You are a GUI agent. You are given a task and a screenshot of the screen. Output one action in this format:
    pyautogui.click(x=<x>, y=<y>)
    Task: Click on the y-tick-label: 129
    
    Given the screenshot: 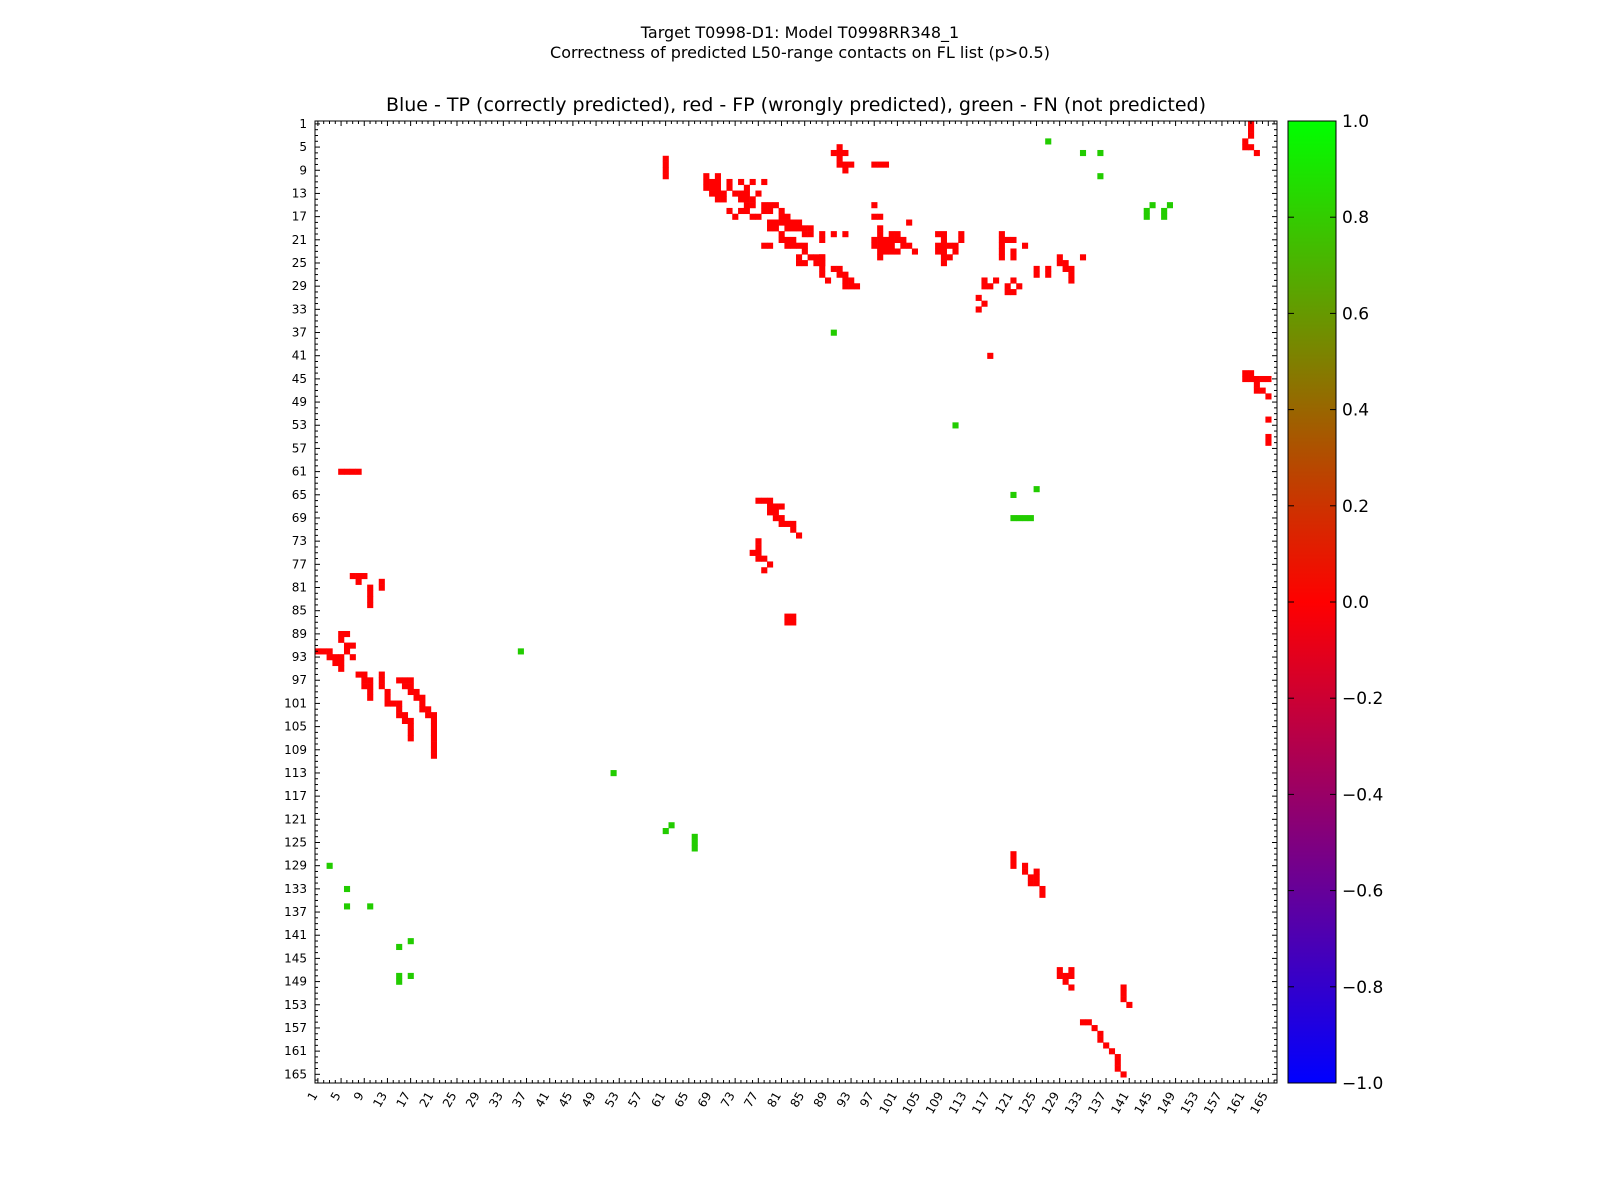 What is the action you would take?
    pyautogui.click(x=295, y=866)
    